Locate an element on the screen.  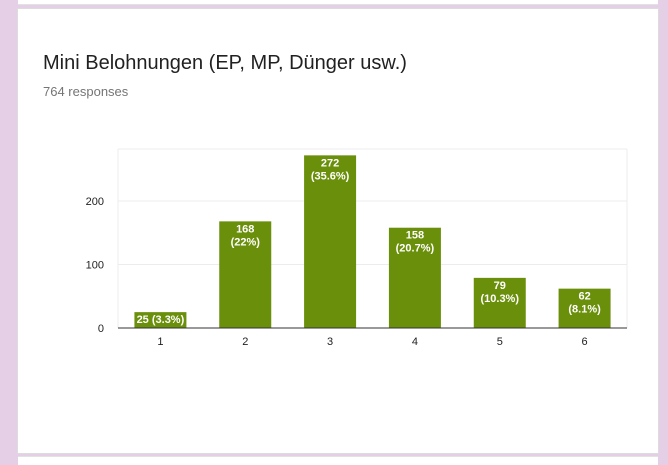
bar-data-label: 62 is located at coordinates (584, 297).